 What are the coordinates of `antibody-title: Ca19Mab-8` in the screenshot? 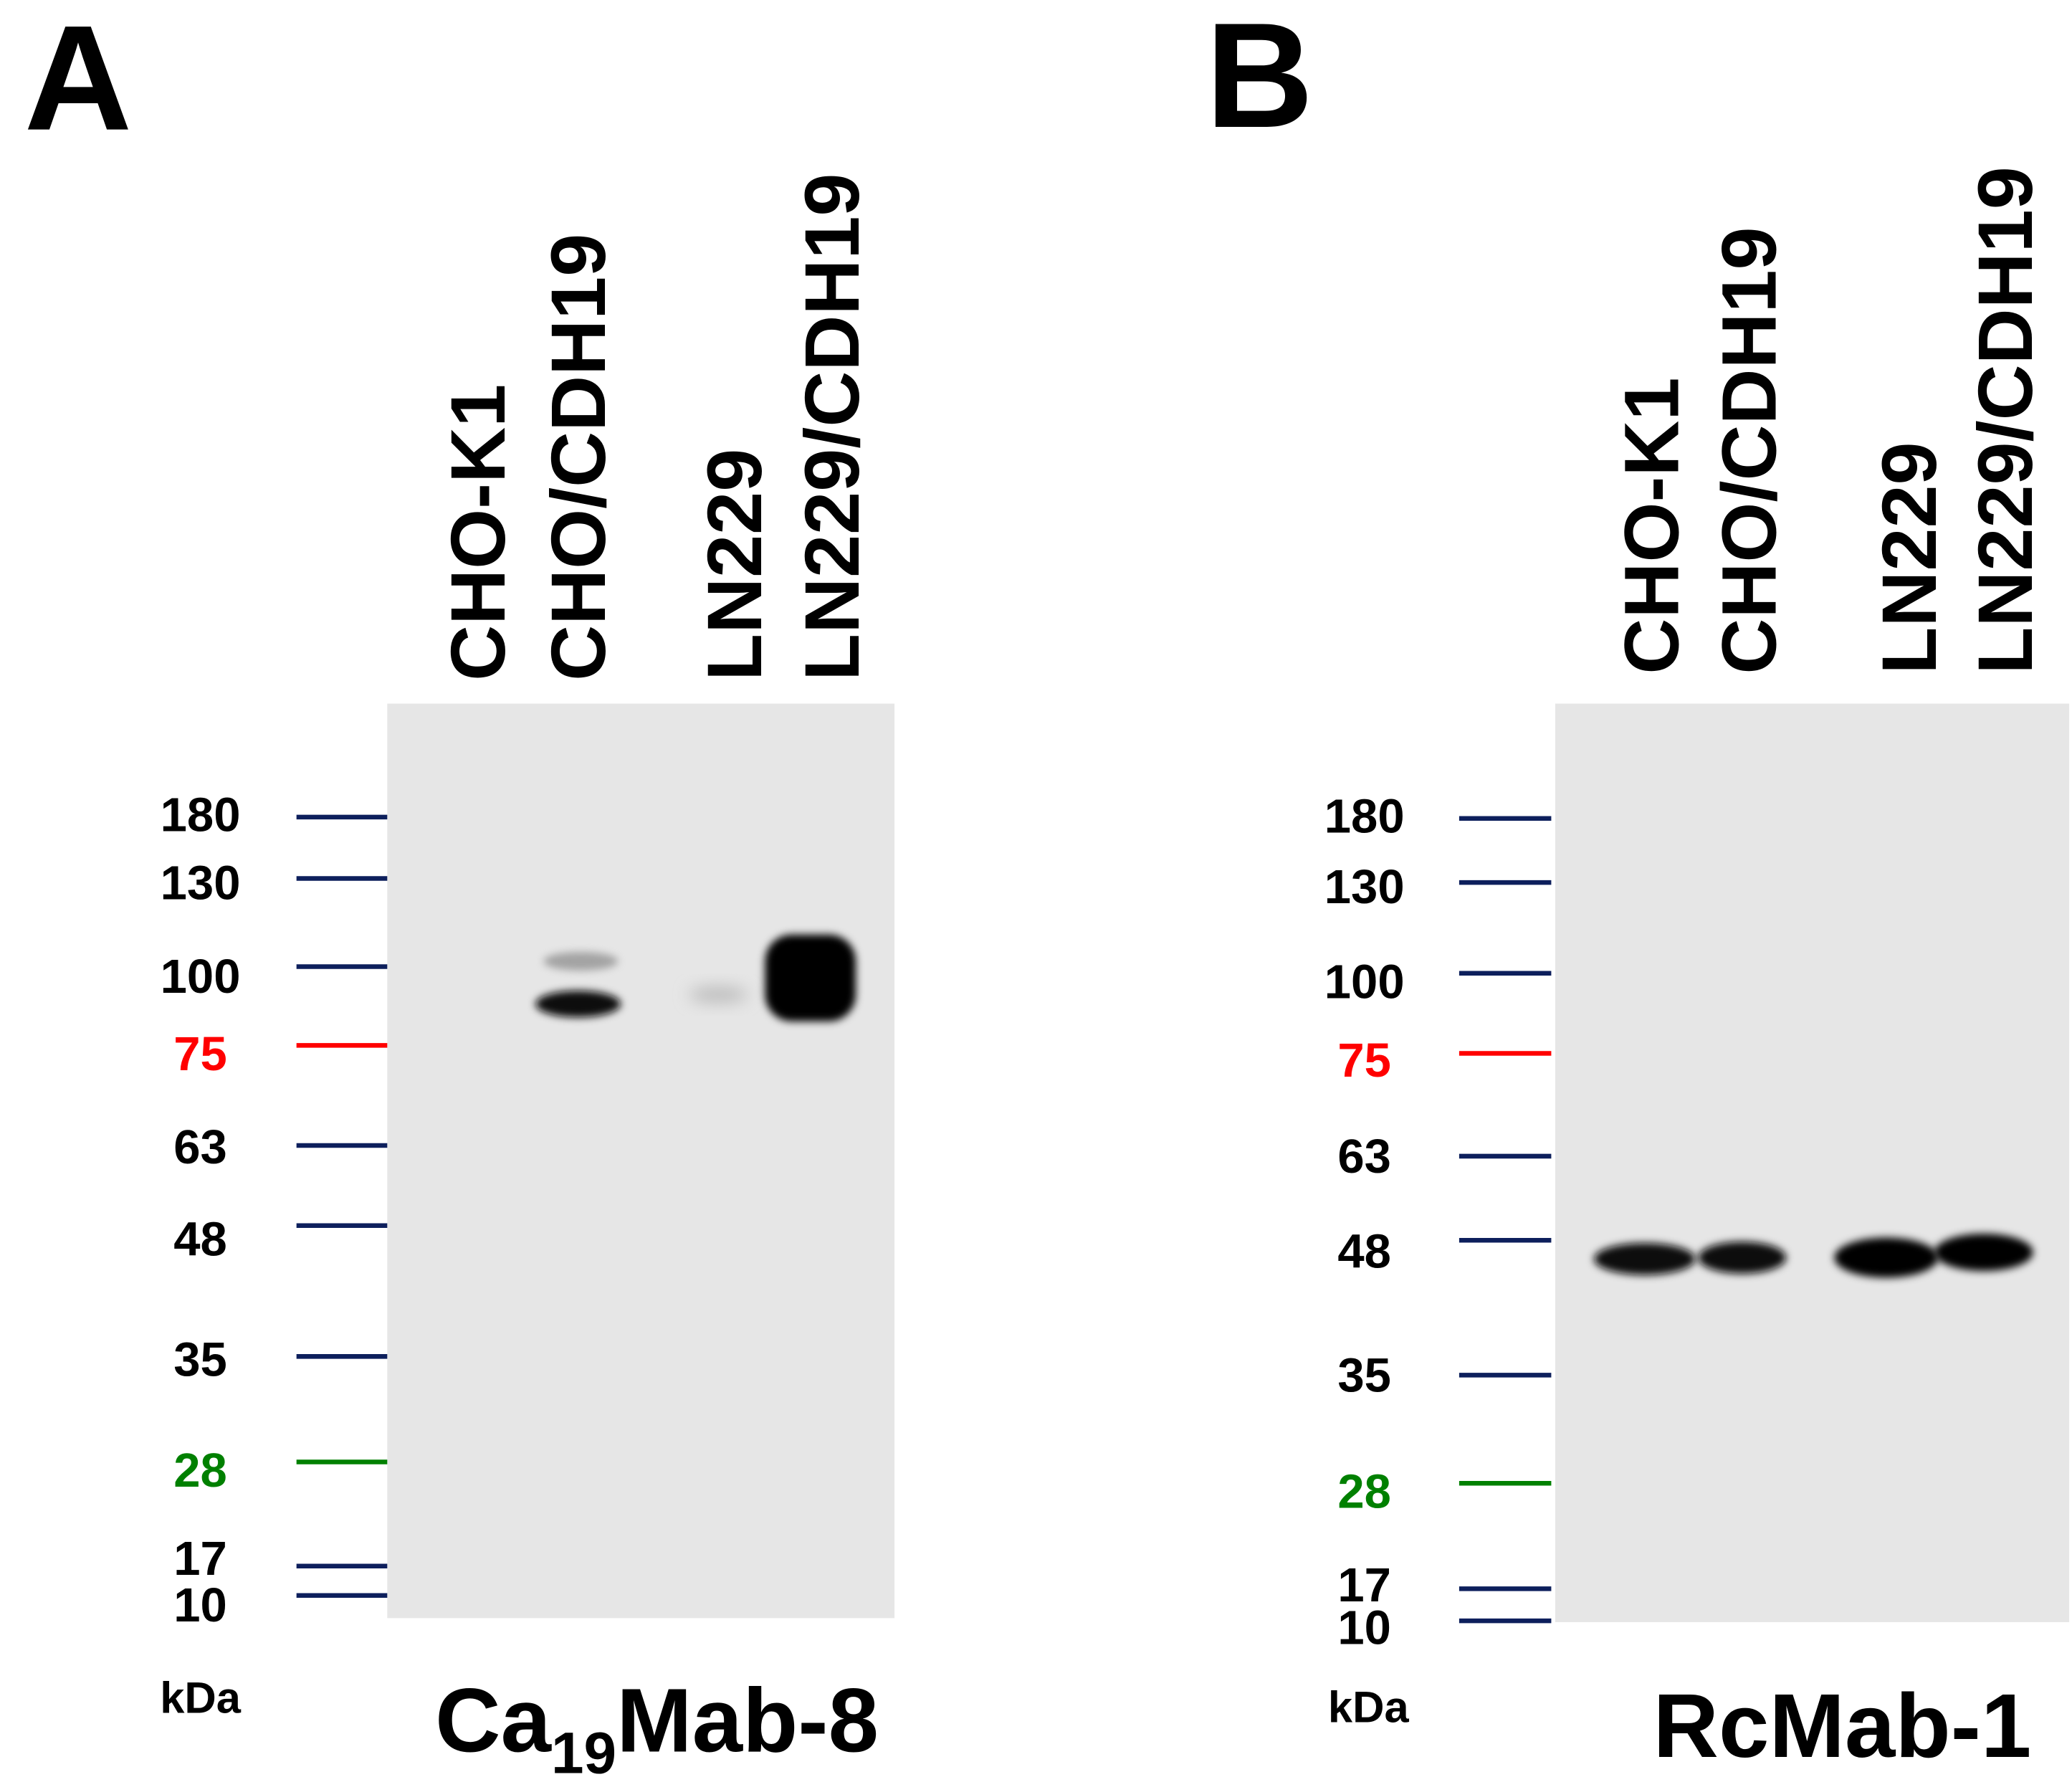 It's located at (657, 1723).